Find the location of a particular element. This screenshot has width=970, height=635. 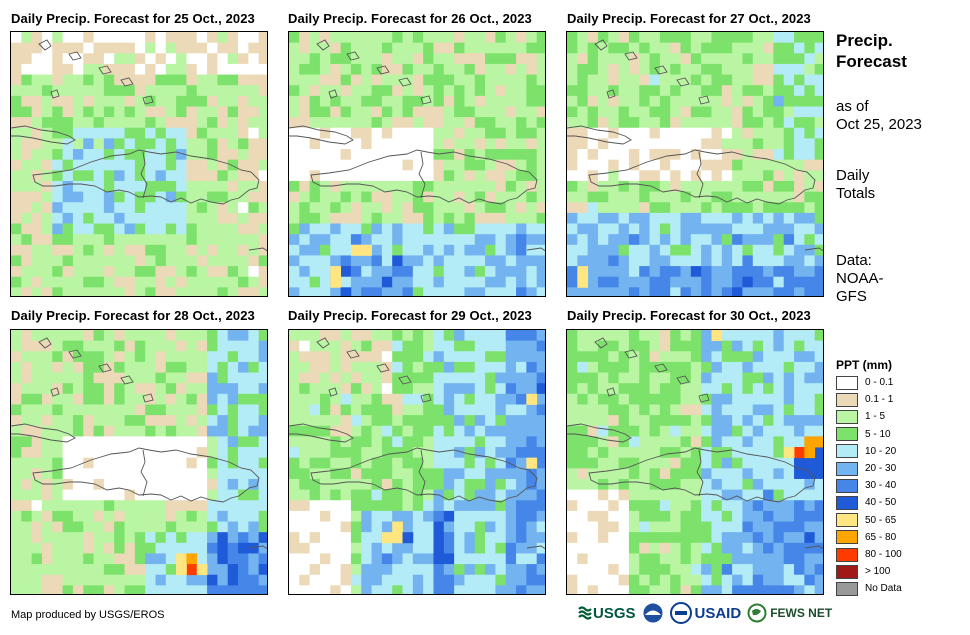

country-border is located at coordinates (422, 473).